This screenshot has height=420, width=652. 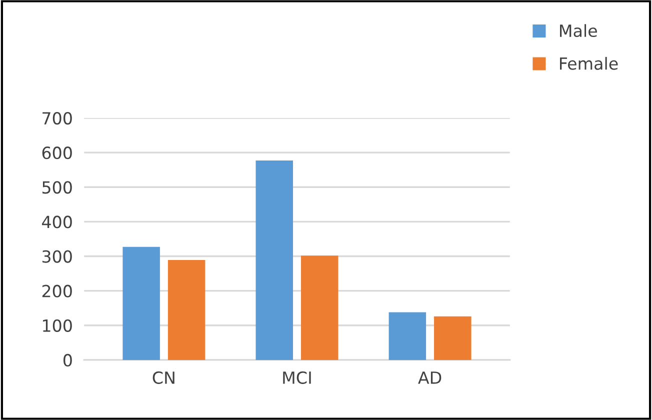 I want to click on y-tick-label: 500, so click(x=57, y=187).